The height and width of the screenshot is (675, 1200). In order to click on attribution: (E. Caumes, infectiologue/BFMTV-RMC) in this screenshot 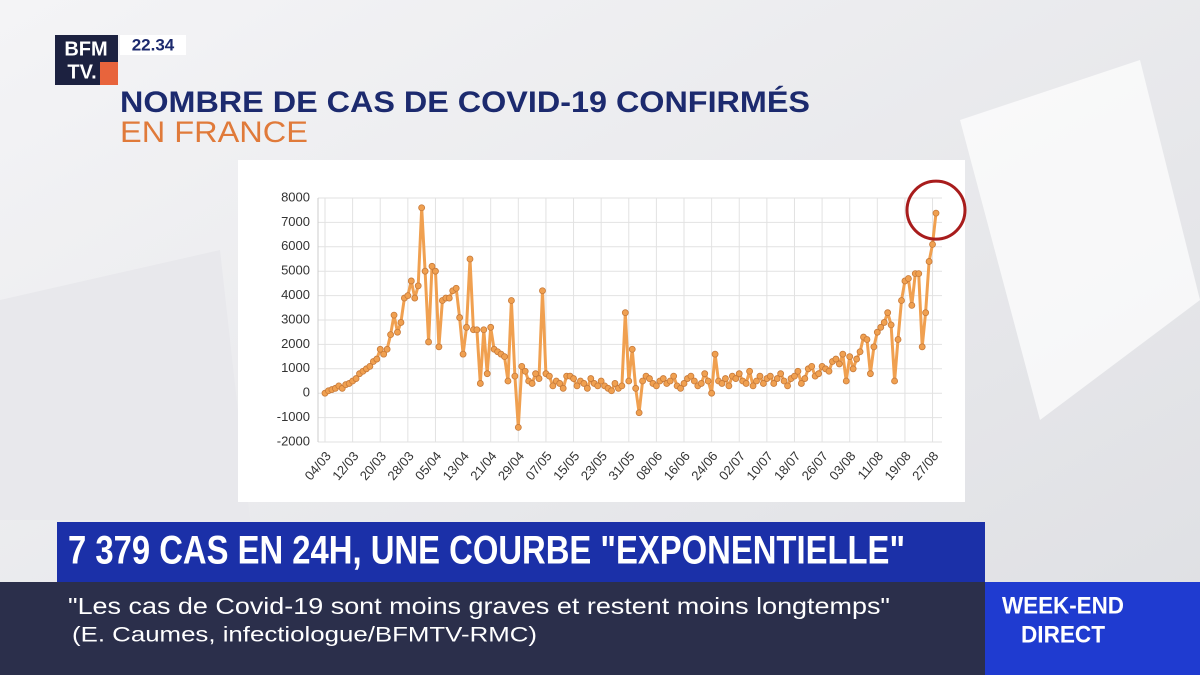, I will do `click(304, 635)`.